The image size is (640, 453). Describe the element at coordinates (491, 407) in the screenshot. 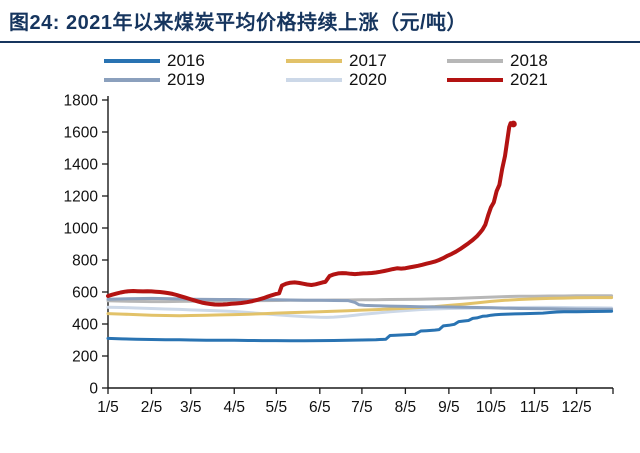

I see `x-tick-label: 10/5` at that location.